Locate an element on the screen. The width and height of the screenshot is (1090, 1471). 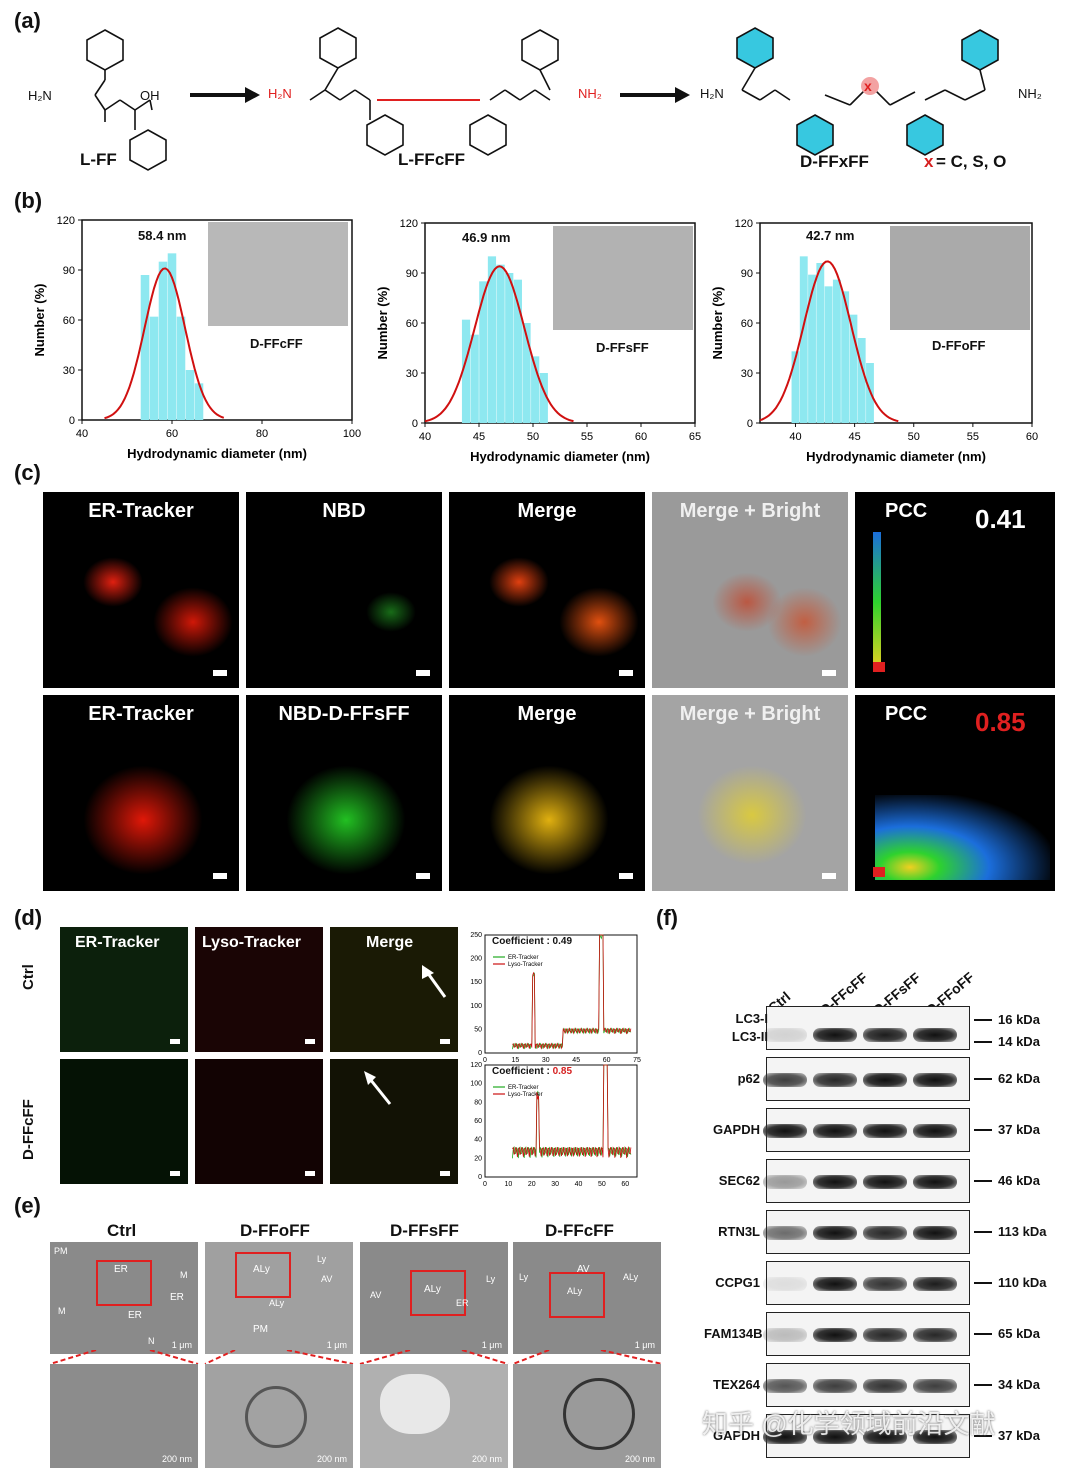
peak-label-1: 58.4 nm is located at coordinates (162, 235).